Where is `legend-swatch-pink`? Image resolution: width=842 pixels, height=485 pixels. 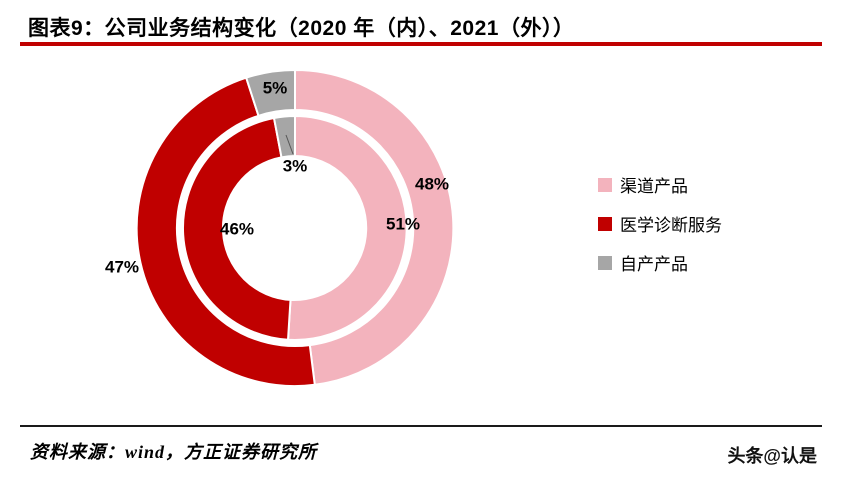
legend-swatch-pink is located at coordinates (605, 184).